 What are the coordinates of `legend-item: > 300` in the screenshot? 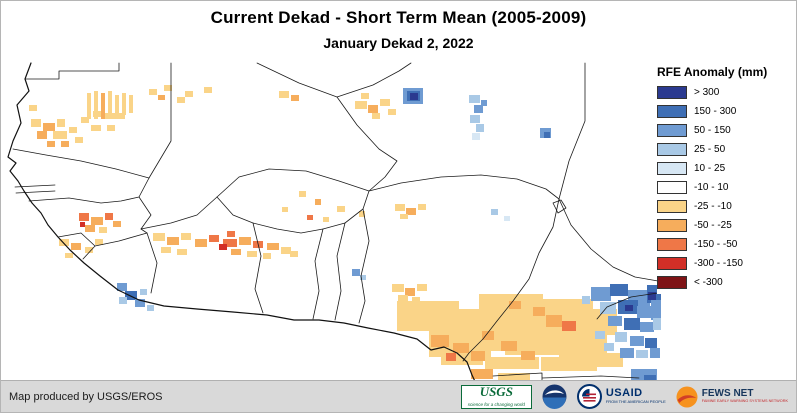 It's located at (726, 92).